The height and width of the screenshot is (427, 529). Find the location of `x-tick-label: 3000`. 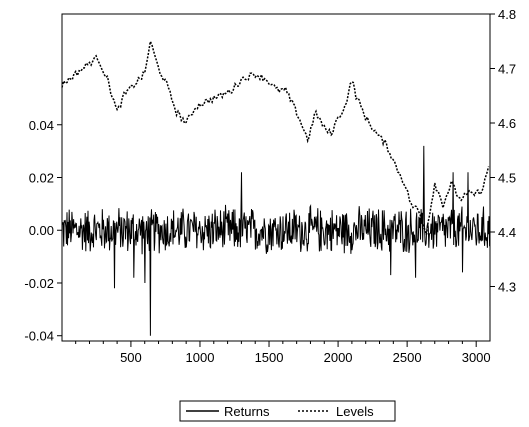

x-tick-label: 3000 is located at coordinates (476, 357).